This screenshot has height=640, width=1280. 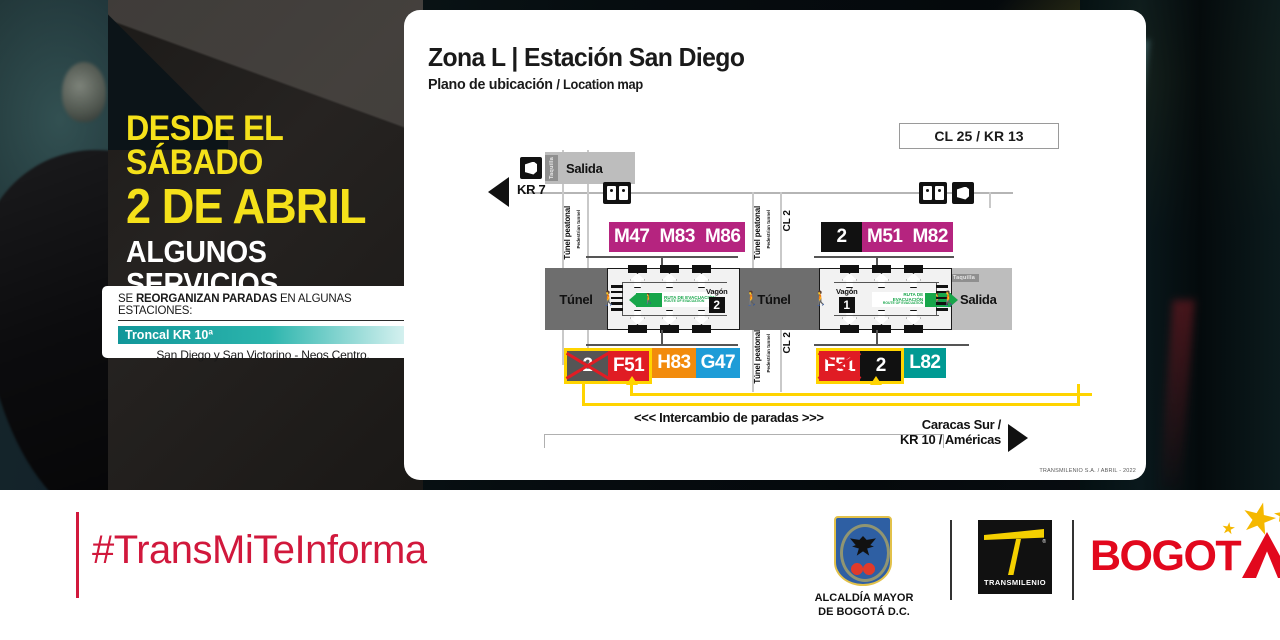 I want to click on access-gate-icon-left, so click(x=617, y=193).